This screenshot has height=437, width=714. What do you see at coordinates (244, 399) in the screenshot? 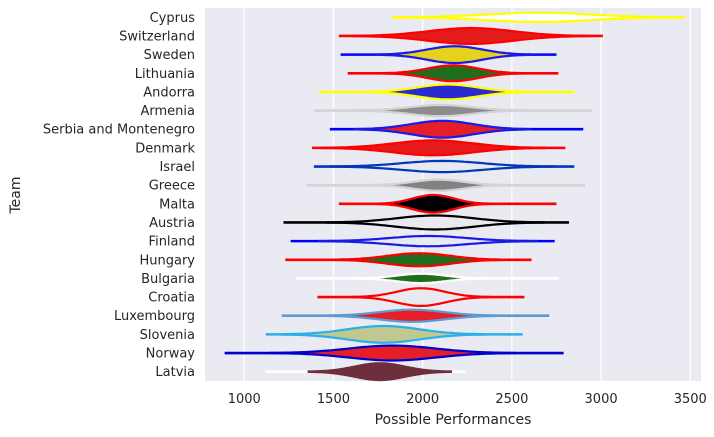
I see `x-tick-label: 1000` at bounding box center [244, 399].